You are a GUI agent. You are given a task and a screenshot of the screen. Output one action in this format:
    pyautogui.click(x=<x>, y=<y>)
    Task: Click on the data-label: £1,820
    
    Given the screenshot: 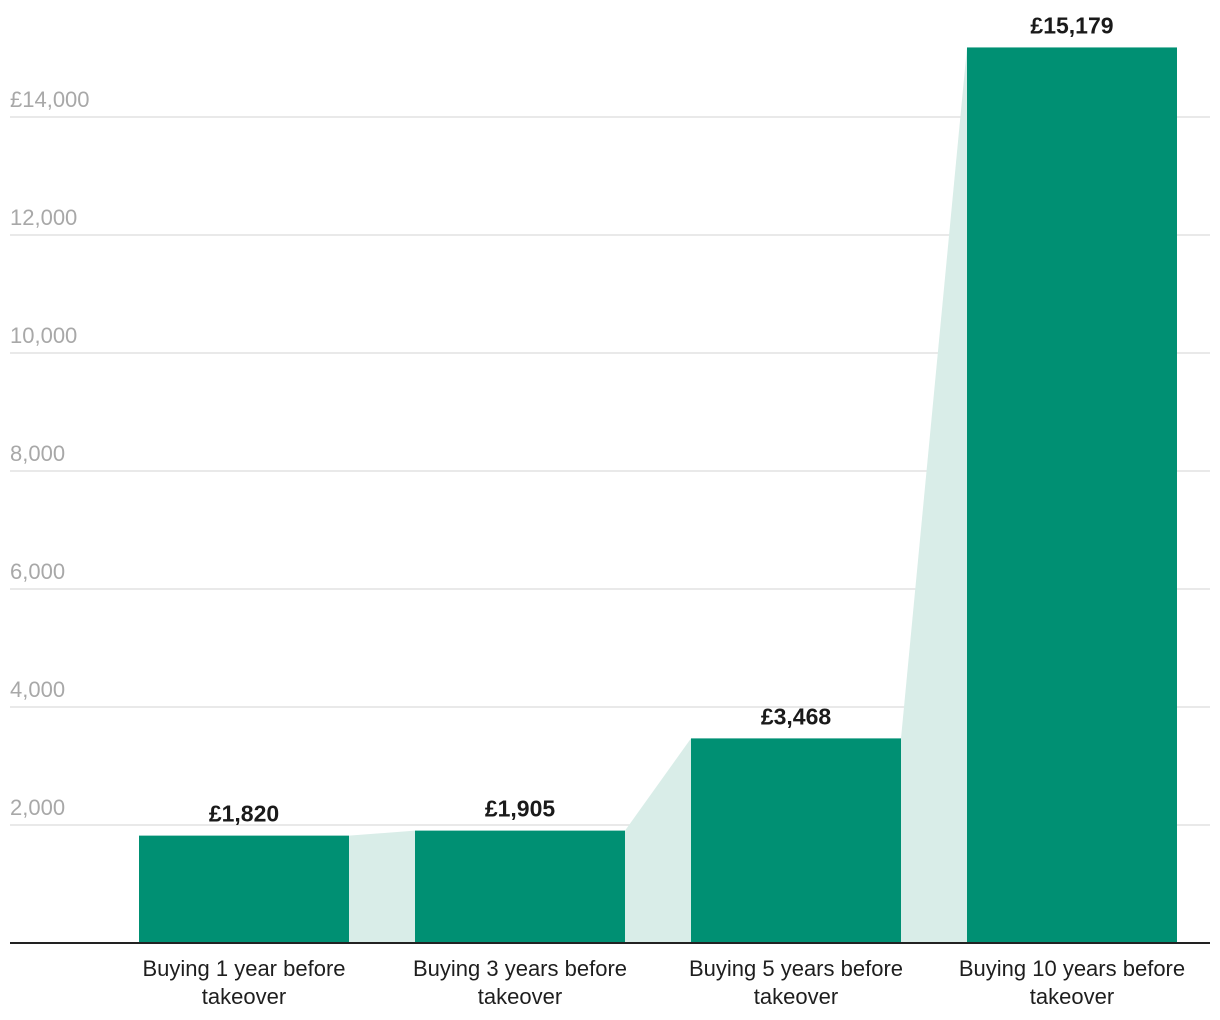 What is the action you would take?
    pyautogui.click(x=244, y=814)
    